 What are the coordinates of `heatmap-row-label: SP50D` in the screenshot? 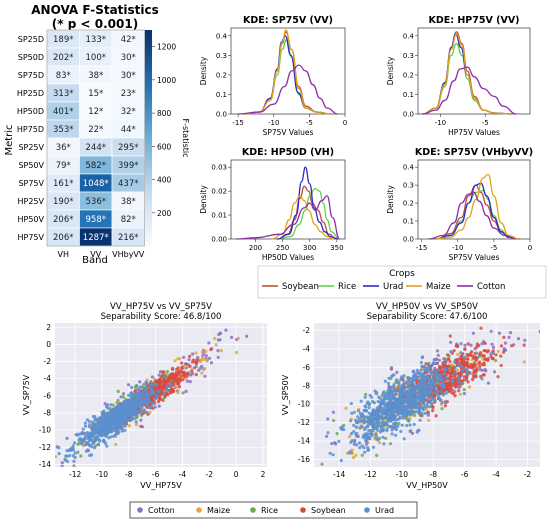 It's located at (31, 57).